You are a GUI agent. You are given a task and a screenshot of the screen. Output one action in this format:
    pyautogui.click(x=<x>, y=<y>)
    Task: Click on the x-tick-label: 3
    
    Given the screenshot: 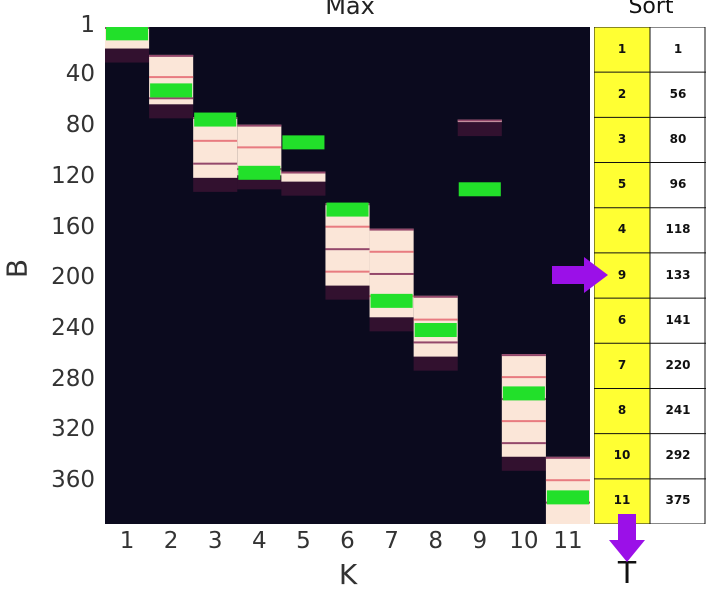 What is the action you would take?
    pyautogui.click(x=215, y=541)
    